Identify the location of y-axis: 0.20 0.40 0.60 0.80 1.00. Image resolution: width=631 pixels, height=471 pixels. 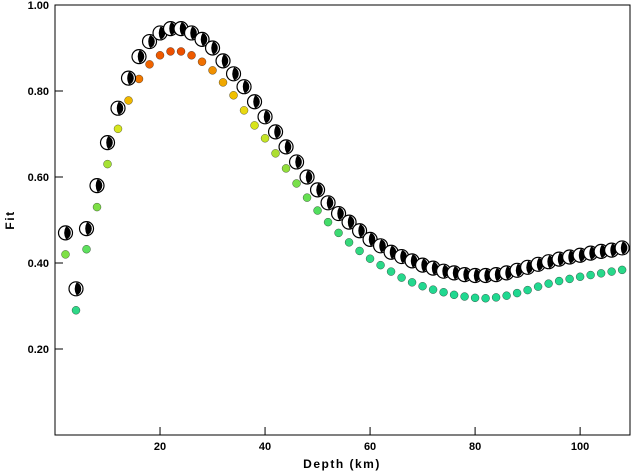
(45, 178).